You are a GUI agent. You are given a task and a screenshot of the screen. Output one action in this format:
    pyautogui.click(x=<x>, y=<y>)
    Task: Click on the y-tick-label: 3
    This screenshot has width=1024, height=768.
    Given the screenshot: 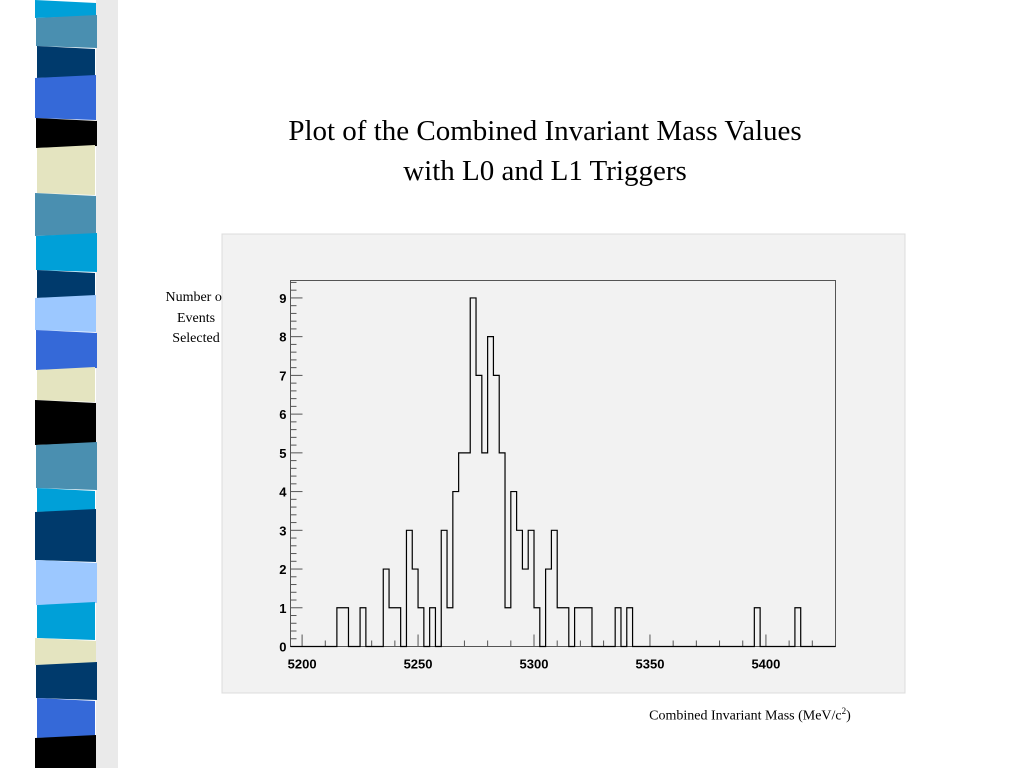 What is the action you would take?
    pyautogui.click(x=282, y=530)
    